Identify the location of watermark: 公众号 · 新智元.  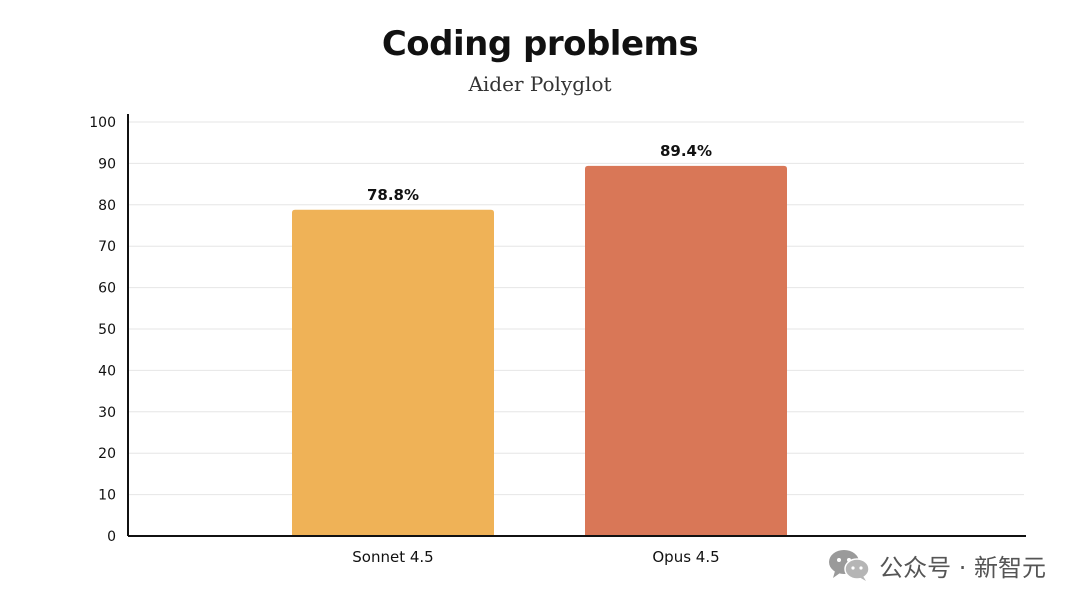
(936, 565).